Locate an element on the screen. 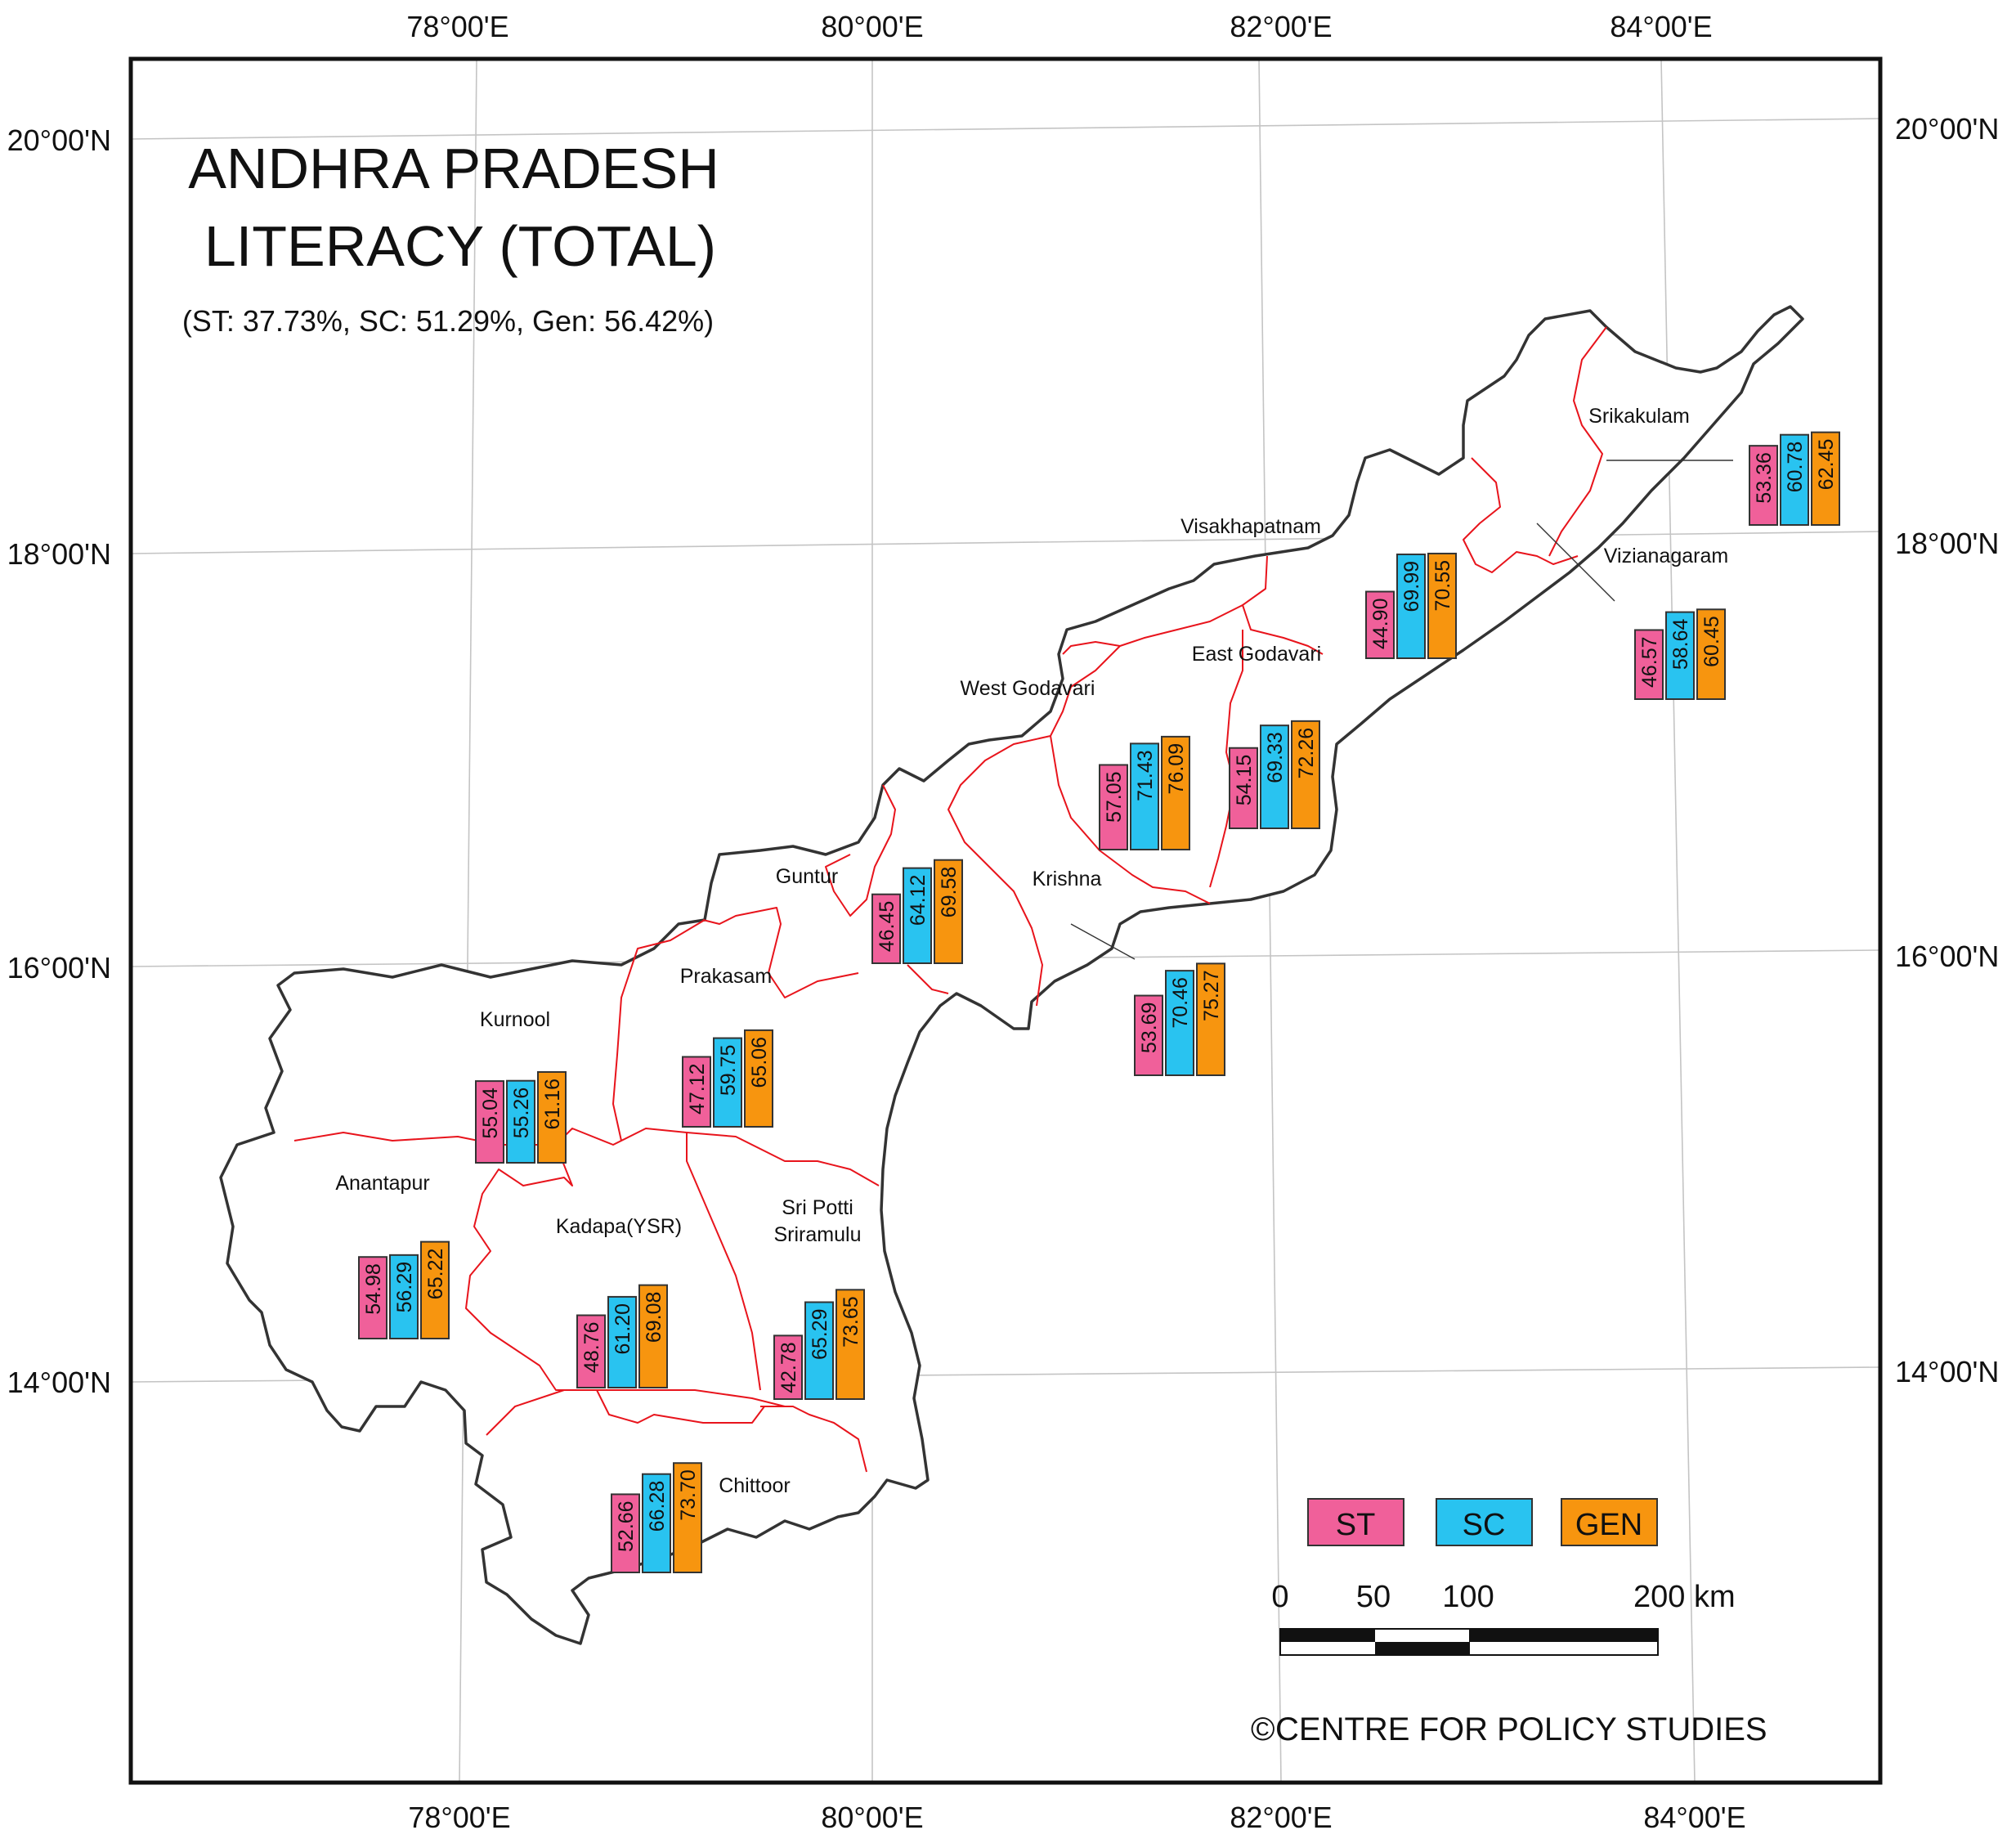 This screenshot has width=2007, height=1848. bar-value-label: 61.16 is located at coordinates (552, 1104).